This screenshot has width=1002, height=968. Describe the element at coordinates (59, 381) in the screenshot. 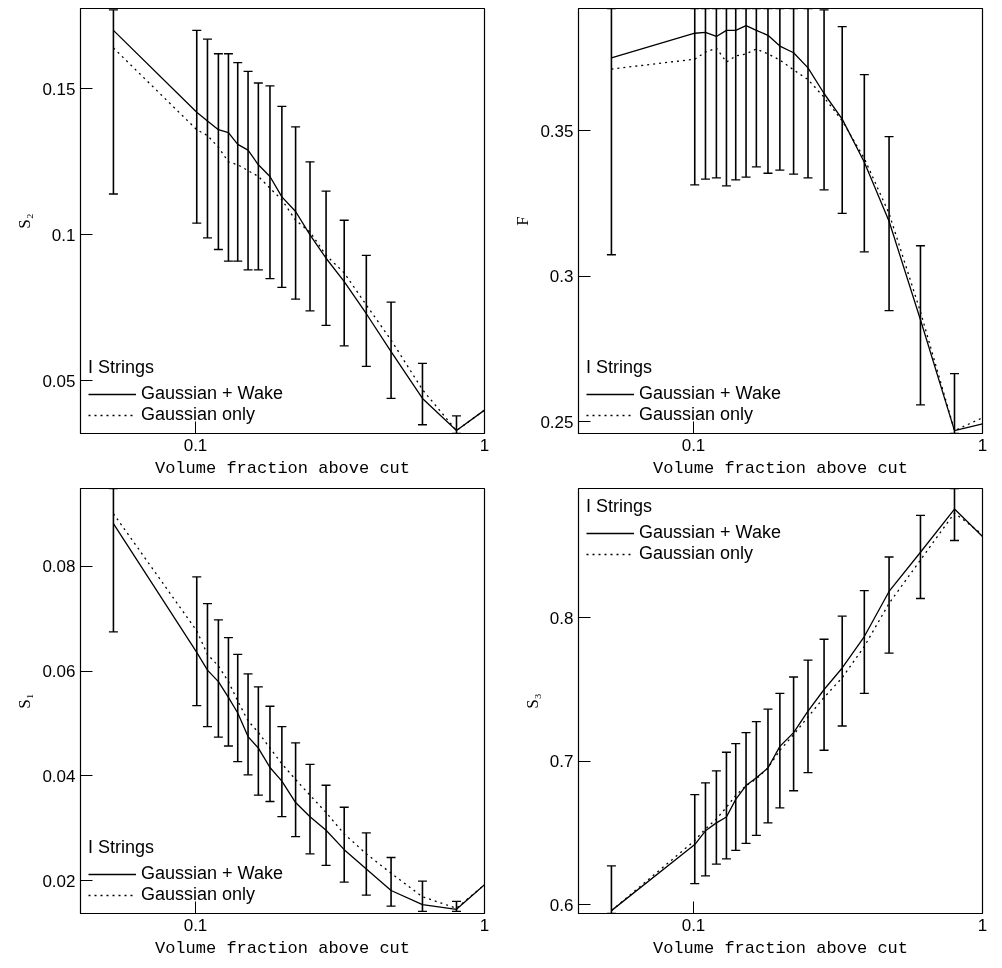

I see `y-tick-label: 0.05` at that location.